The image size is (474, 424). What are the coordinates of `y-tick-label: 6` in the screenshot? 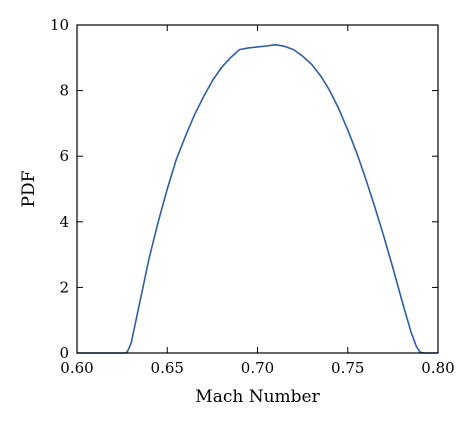 It's located at (64, 156).